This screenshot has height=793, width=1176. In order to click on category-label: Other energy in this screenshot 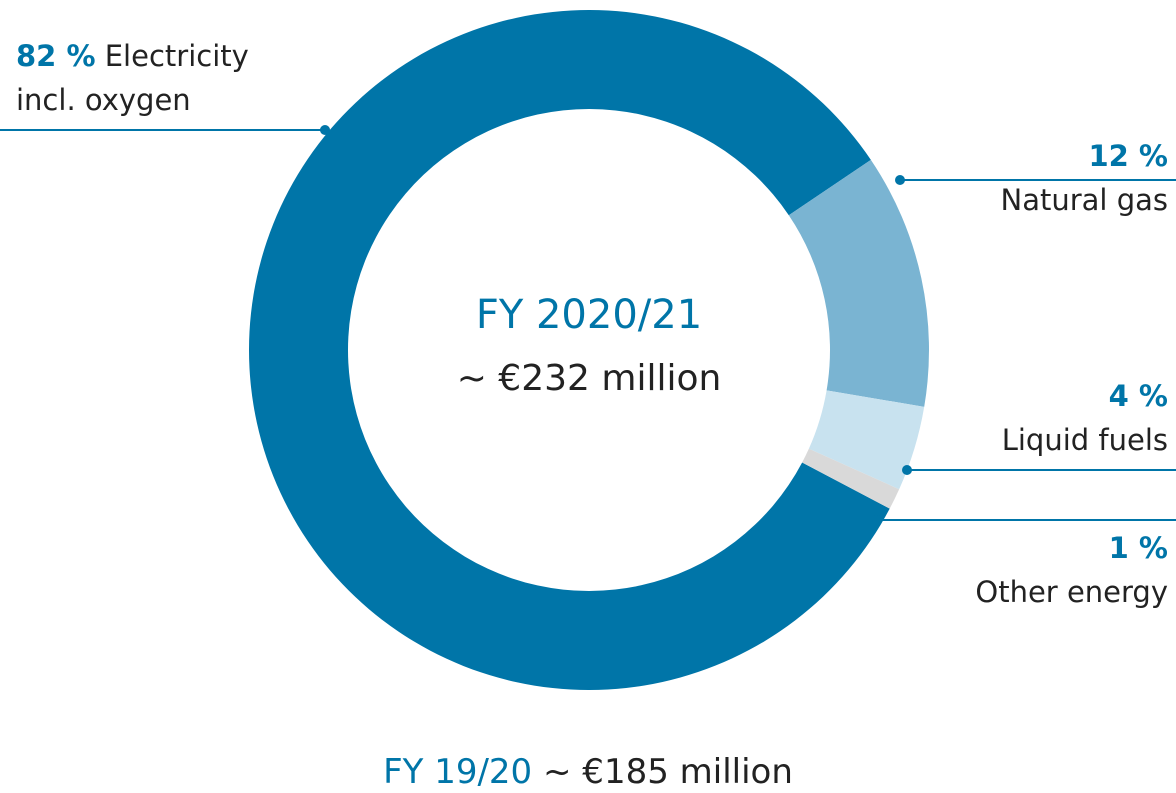, I will do `click(1071, 592)`.